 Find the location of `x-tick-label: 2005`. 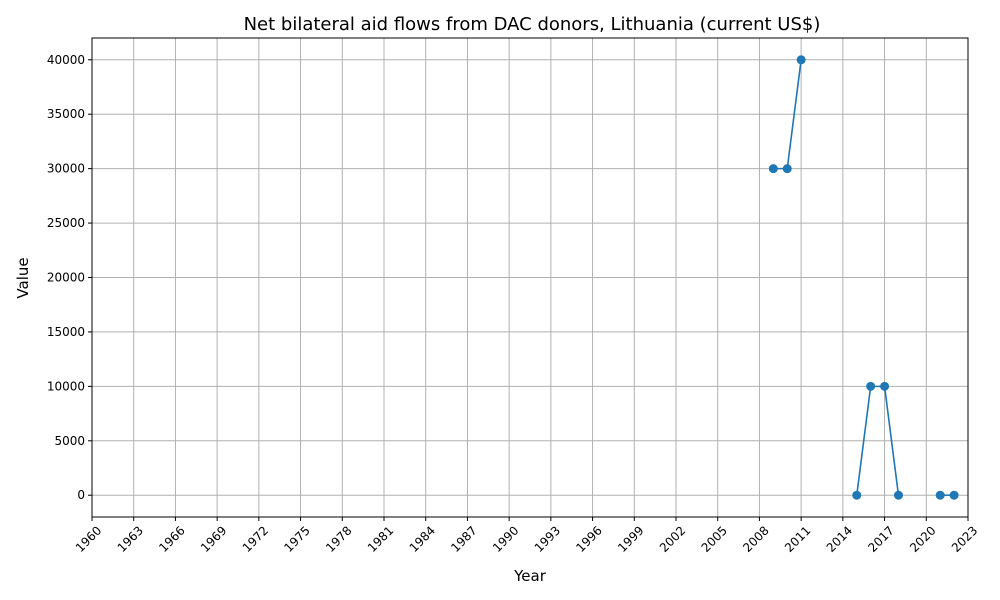

x-tick-label: 2005 is located at coordinates (714, 538).